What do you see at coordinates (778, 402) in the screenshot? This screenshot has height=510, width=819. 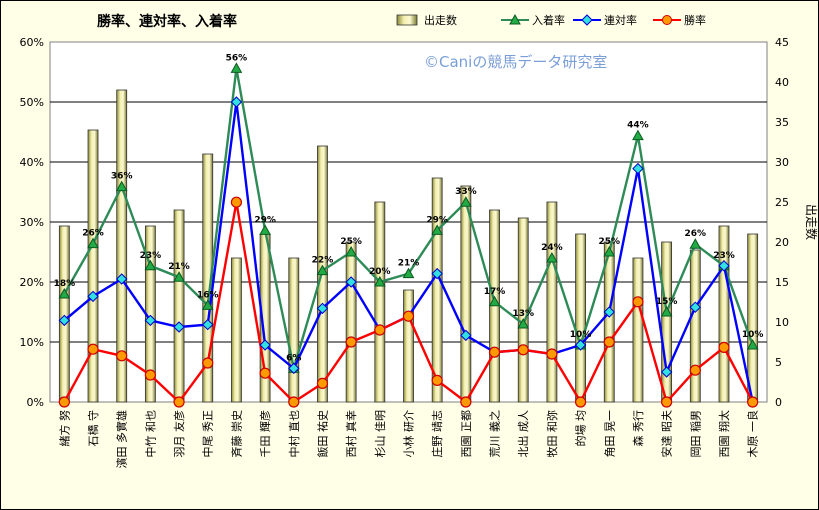 I see `right-tick-label: 0` at bounding box center [778, 402].